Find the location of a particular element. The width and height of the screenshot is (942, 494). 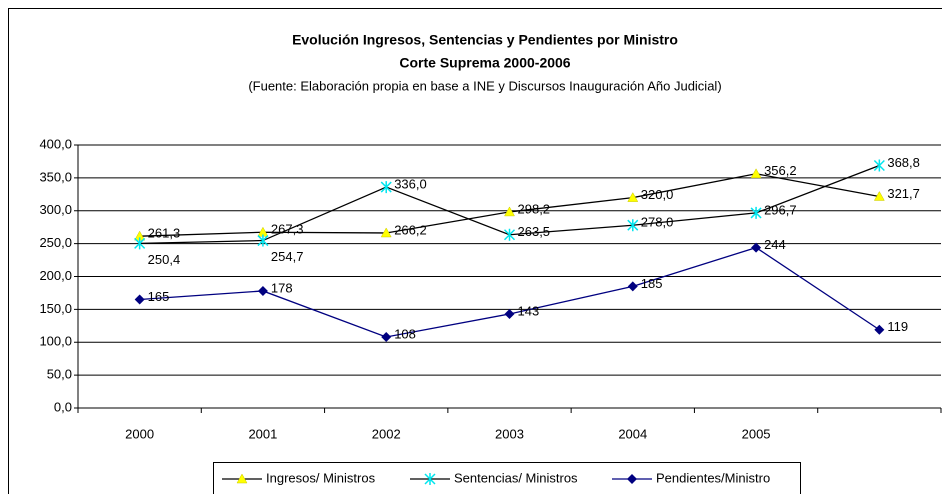

data-label: 266,2 is located at coordinates (410, 229).